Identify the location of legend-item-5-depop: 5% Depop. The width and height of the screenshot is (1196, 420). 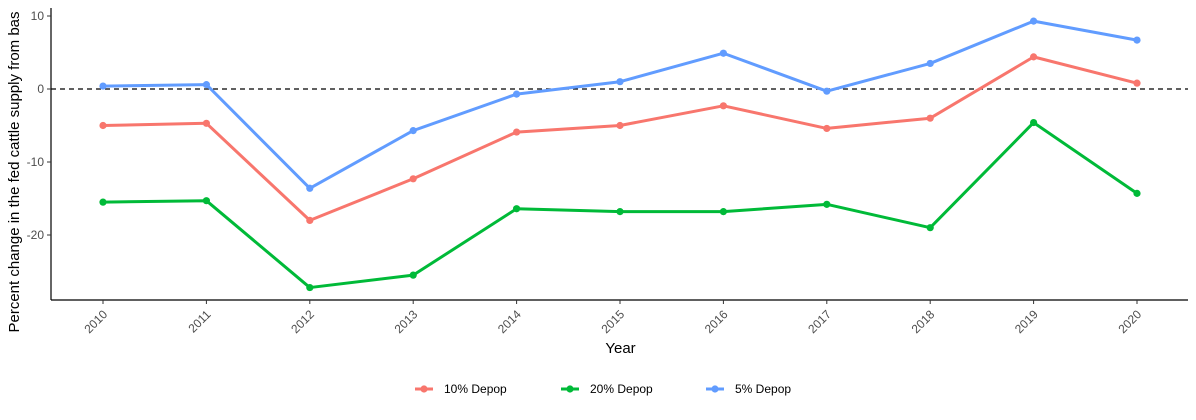
(748, 389).